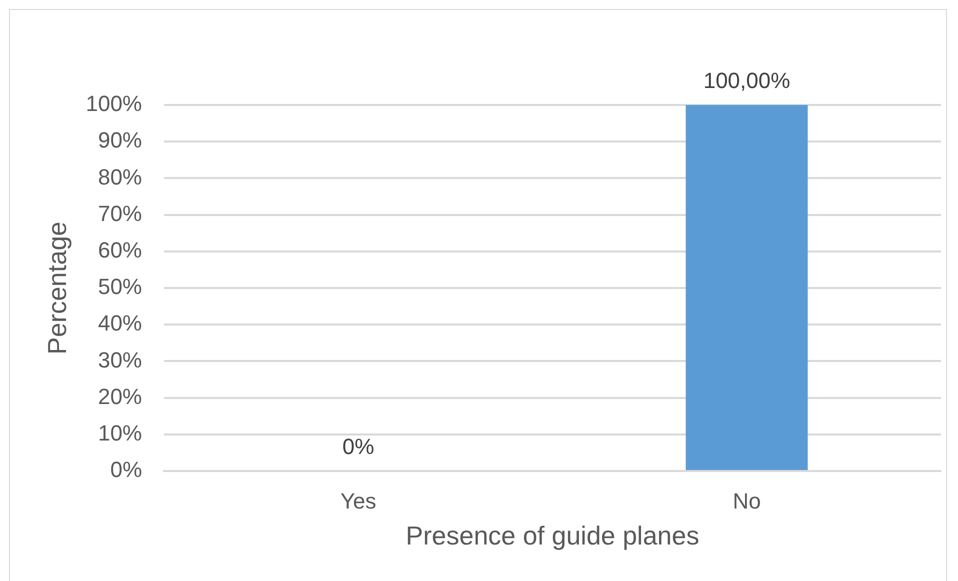  What do you see at coordinates (120, 140) in the screenshot?
I see `y-tick-label: 90%` at bounding box center [120, 140].